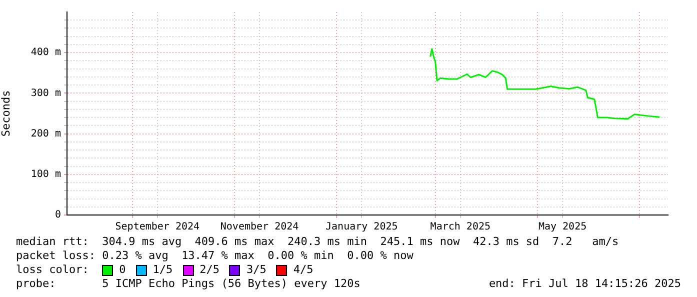 The height and width of the screenshot is (297, 697). I want to click on y-tick-label: 400 m, so click(45, 52).